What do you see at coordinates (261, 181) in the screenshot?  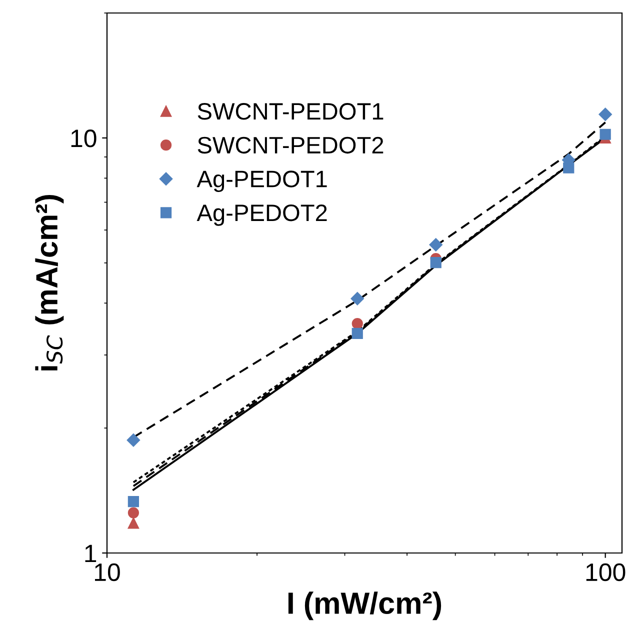 I see `legend-label: Ag-PEDOT1` at bounding box center [261, 181].